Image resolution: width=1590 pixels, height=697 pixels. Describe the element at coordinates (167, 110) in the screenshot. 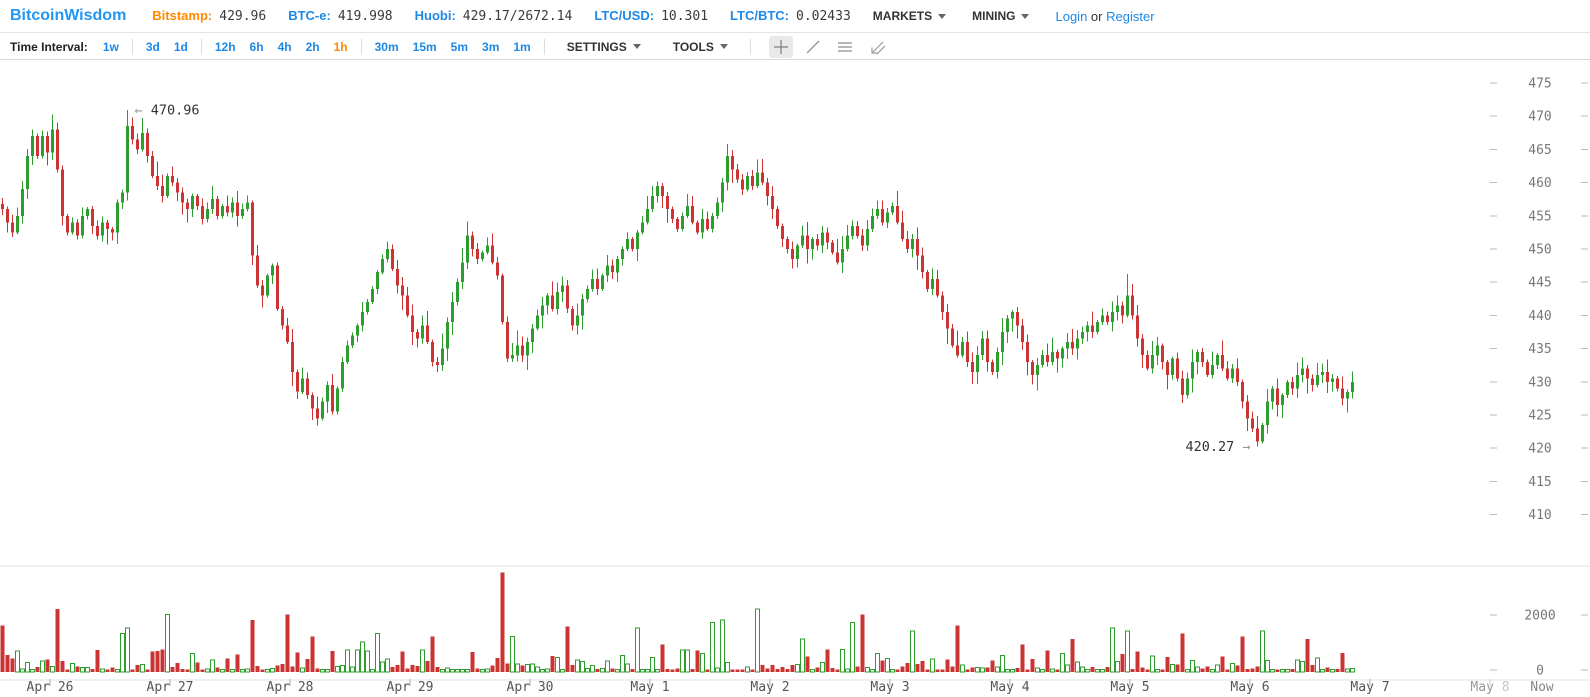

I see `high-annotation: ← 470.96` at that location.